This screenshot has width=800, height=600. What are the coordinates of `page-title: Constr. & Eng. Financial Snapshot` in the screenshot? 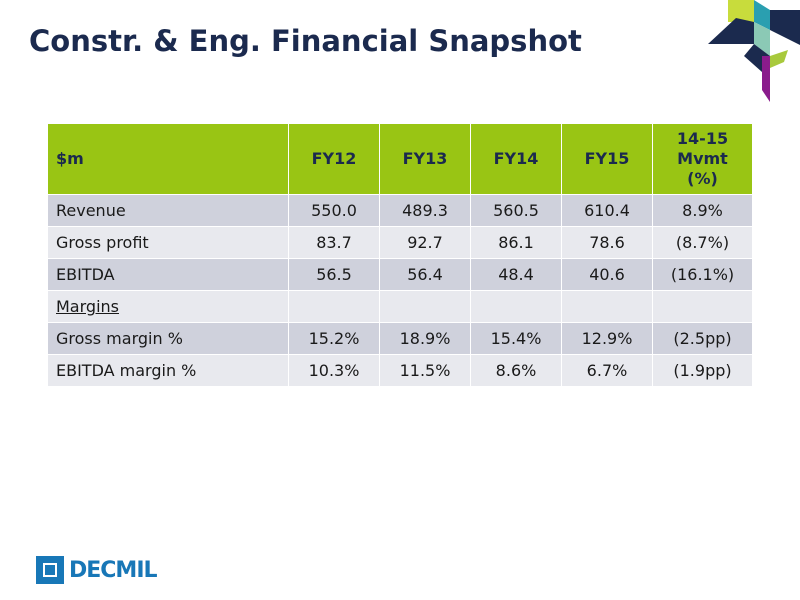 It's located at (305, 41).